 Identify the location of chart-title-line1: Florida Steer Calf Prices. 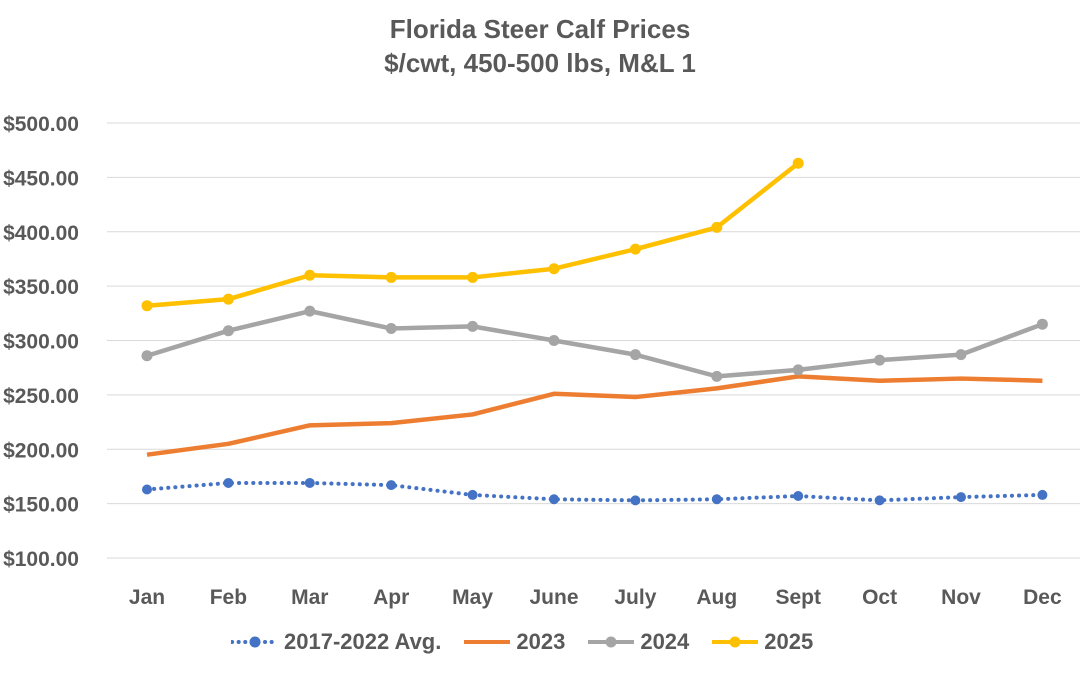
(540, 29).